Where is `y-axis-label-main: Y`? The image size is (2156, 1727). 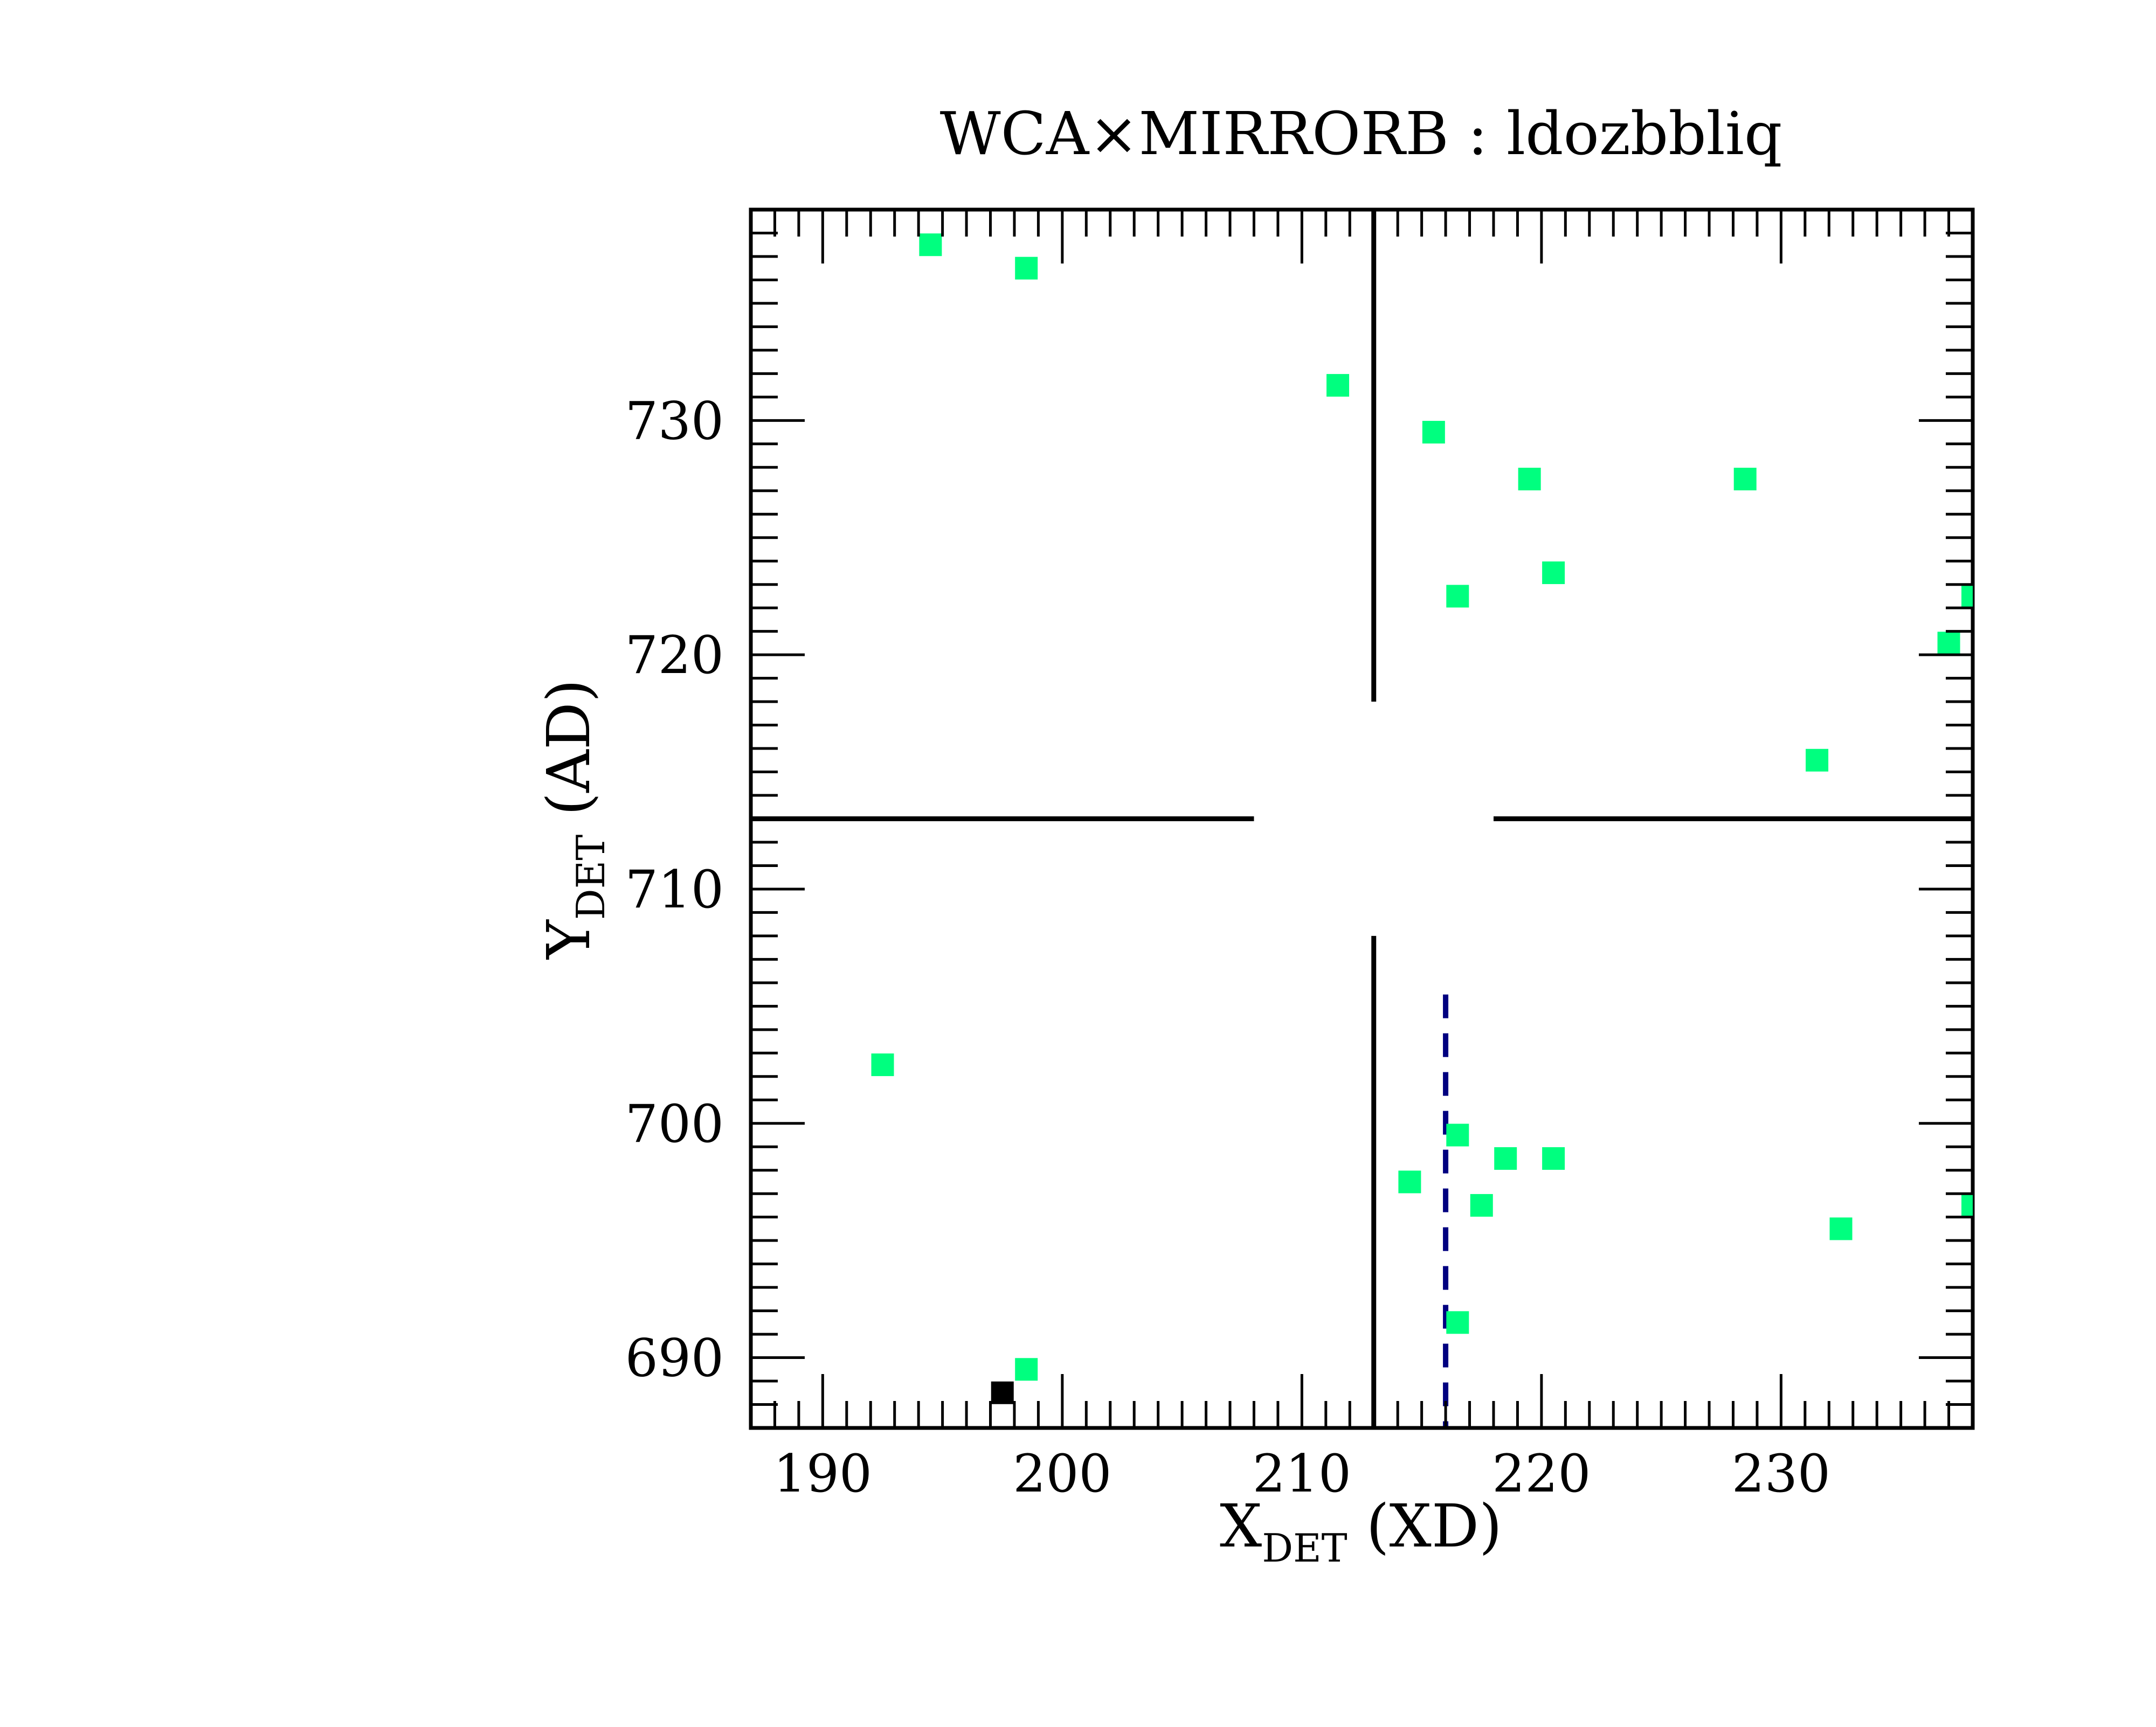 y-axis-label-main: Y is located at coordinates (569, 940).